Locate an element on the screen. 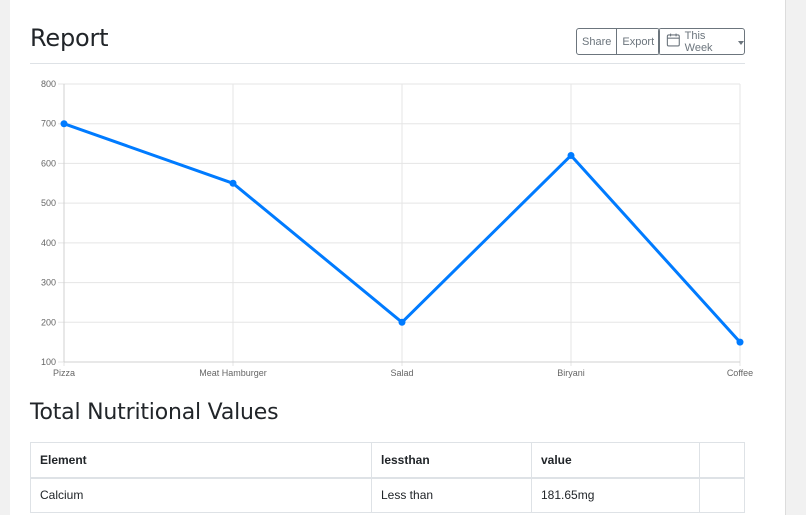  date-range-dropdown: This Week is located at coordinates (701, 41).